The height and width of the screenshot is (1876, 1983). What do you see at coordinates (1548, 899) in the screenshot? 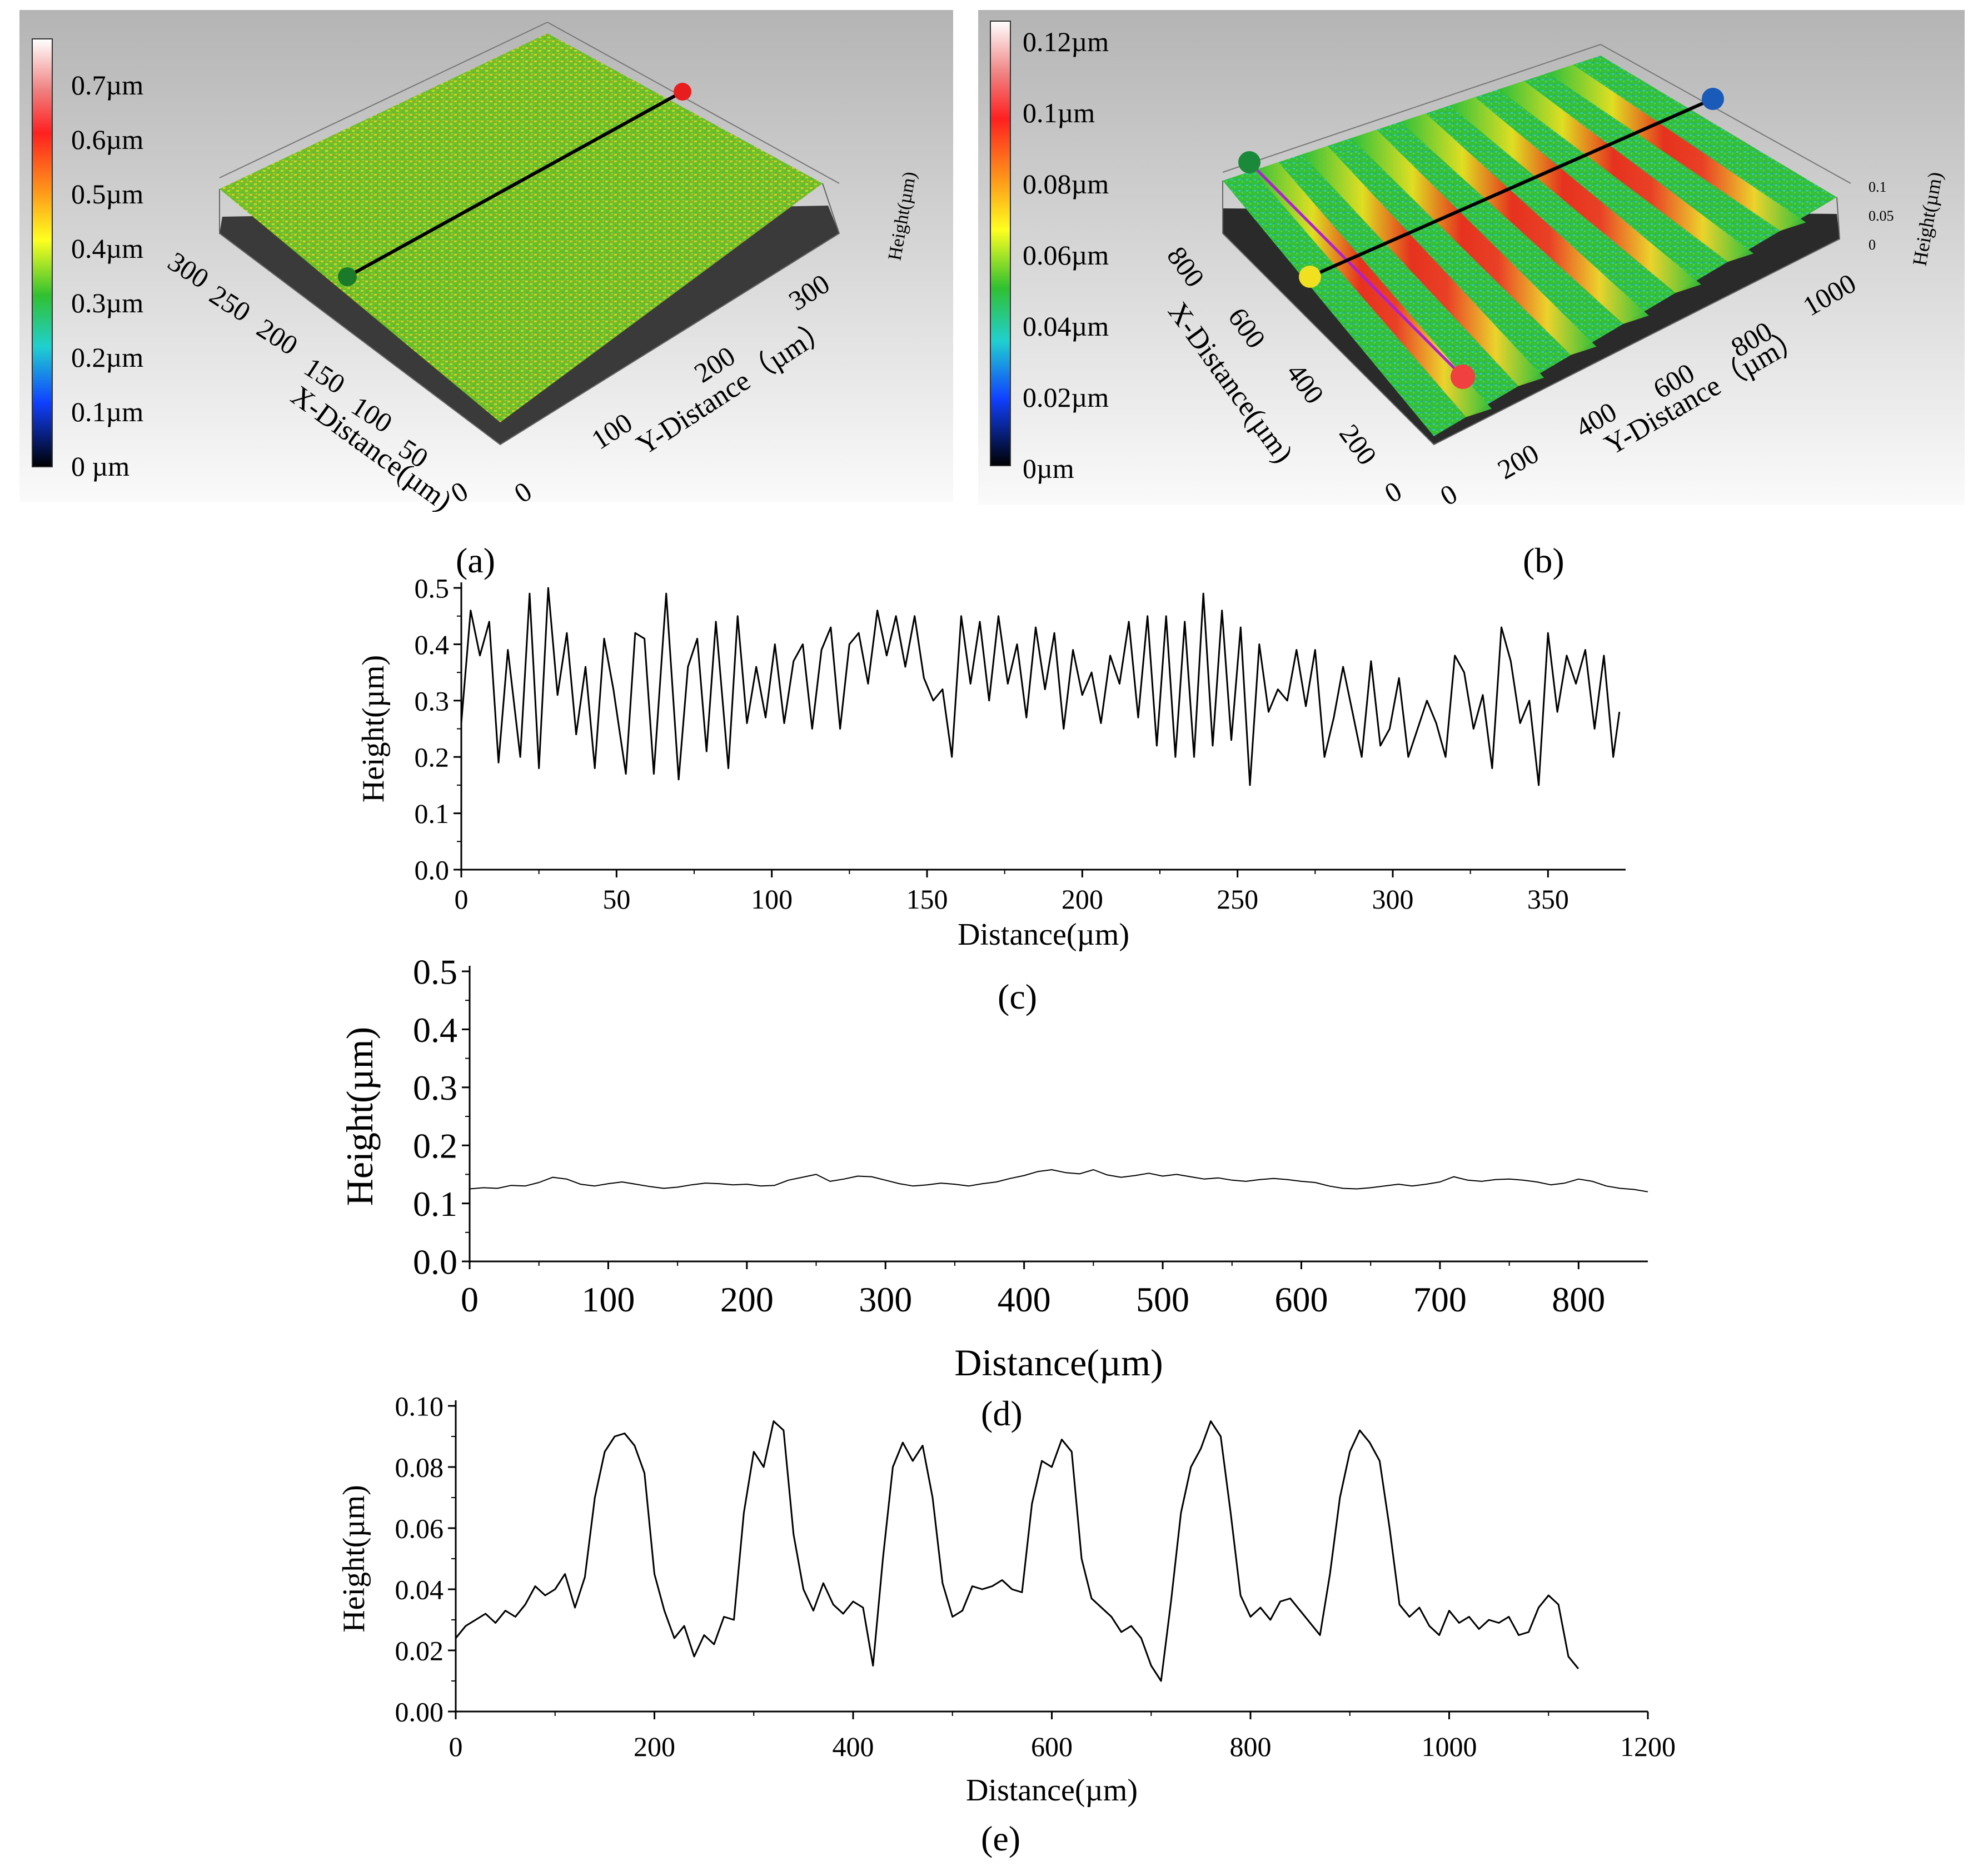
I see `x-tick-label: 350` at bounding box center [1548, 899].